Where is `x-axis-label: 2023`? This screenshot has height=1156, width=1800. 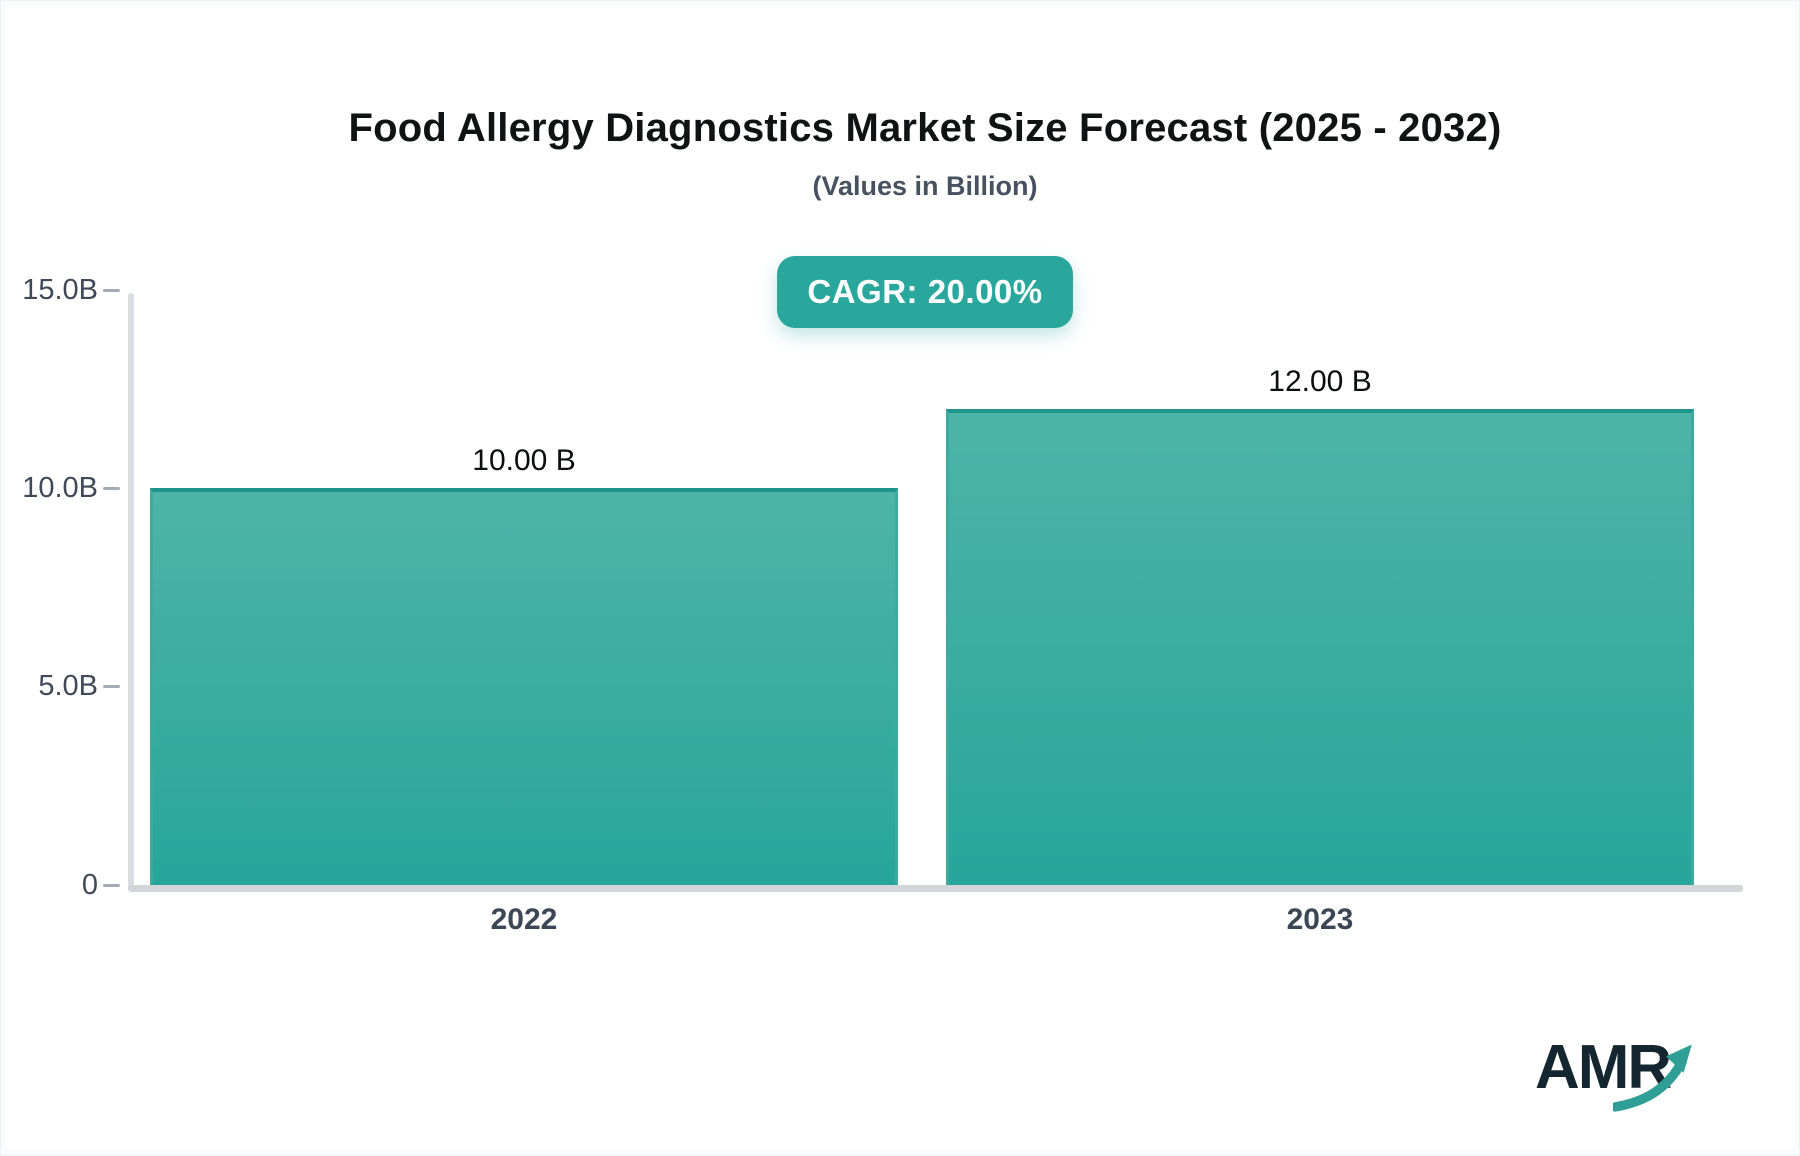
x-axis-label: 2023 is located at coordinates (1320, 919).